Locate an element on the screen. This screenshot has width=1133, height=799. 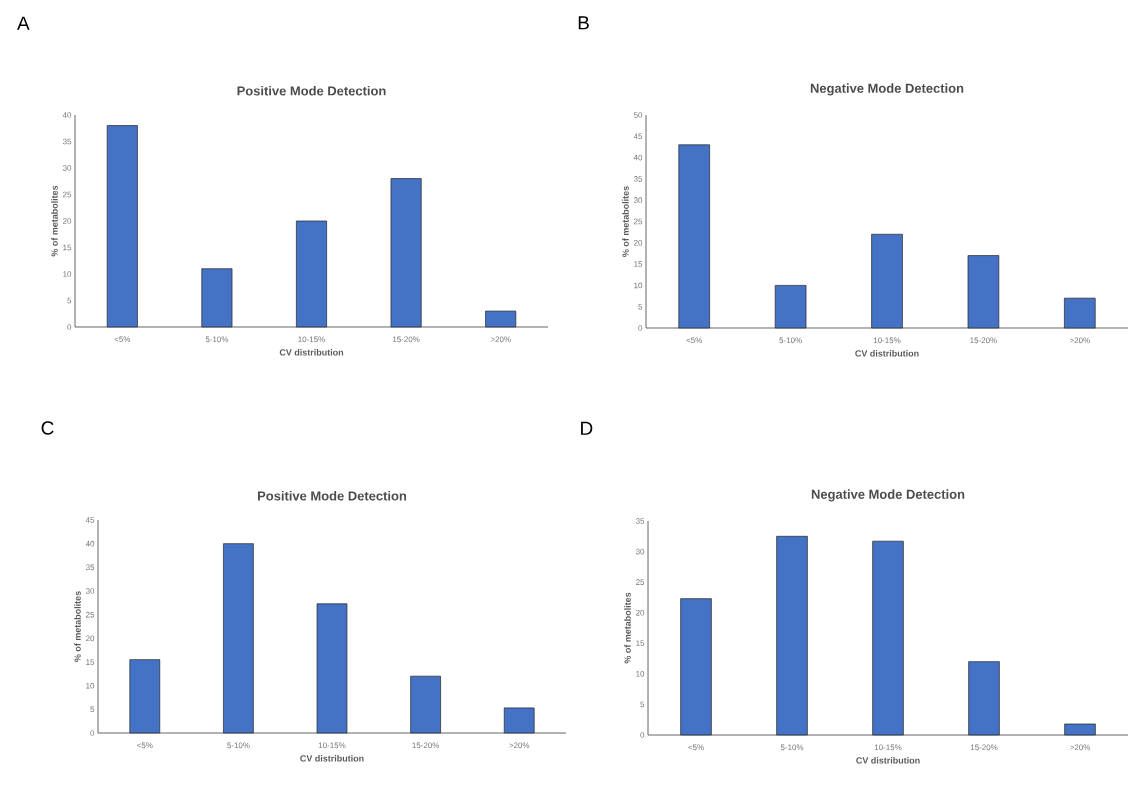
text: C is located at coordinates (47, 428).